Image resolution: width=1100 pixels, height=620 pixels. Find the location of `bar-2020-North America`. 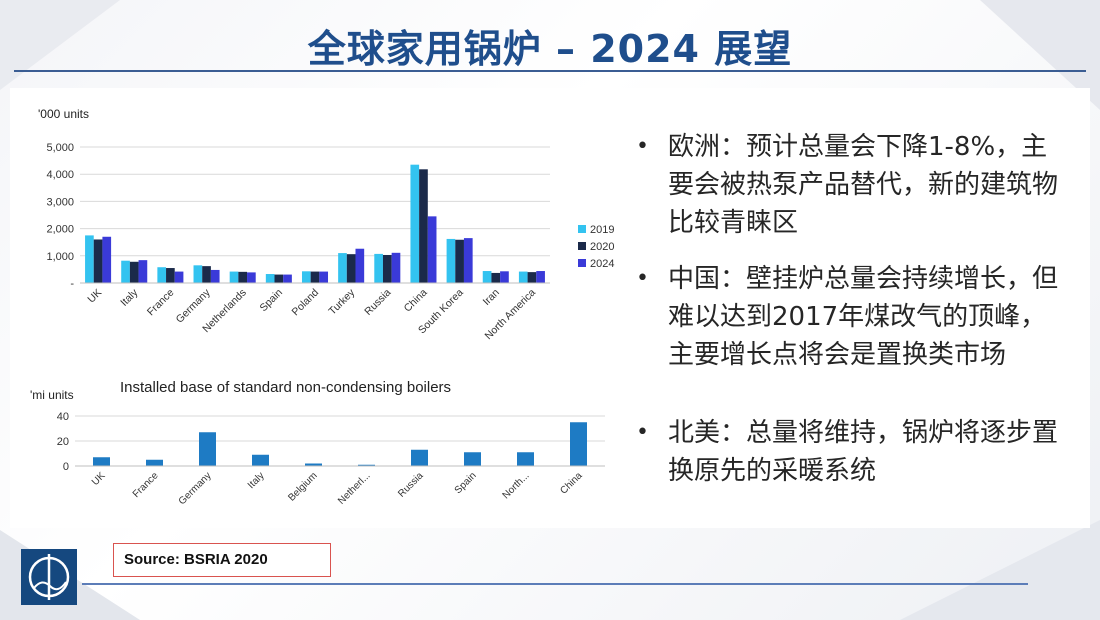

bar-2020-North America is located at coordinates (532, 277).